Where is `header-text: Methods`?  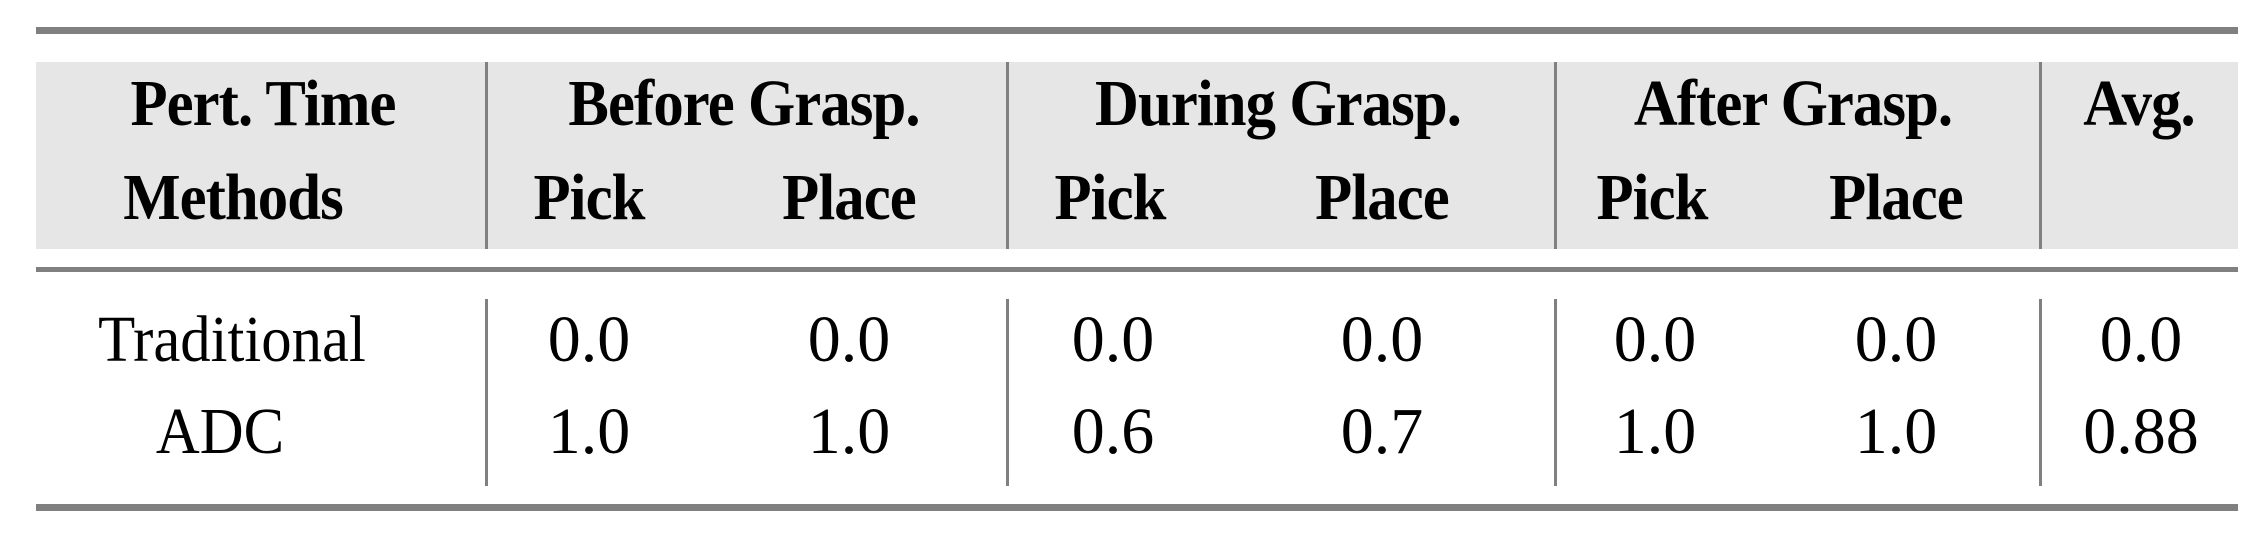
header-text: Methods is located at coordinates (233, 197).